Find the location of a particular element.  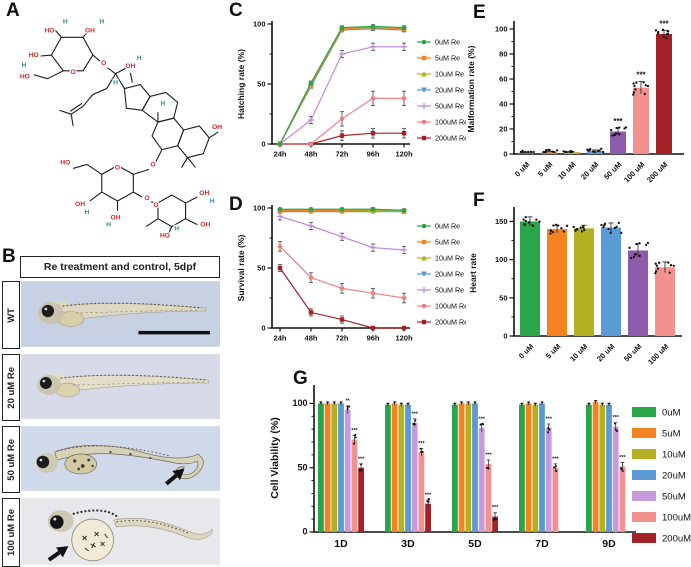

bar-10uM-1D is located at coordinates (334, 467).